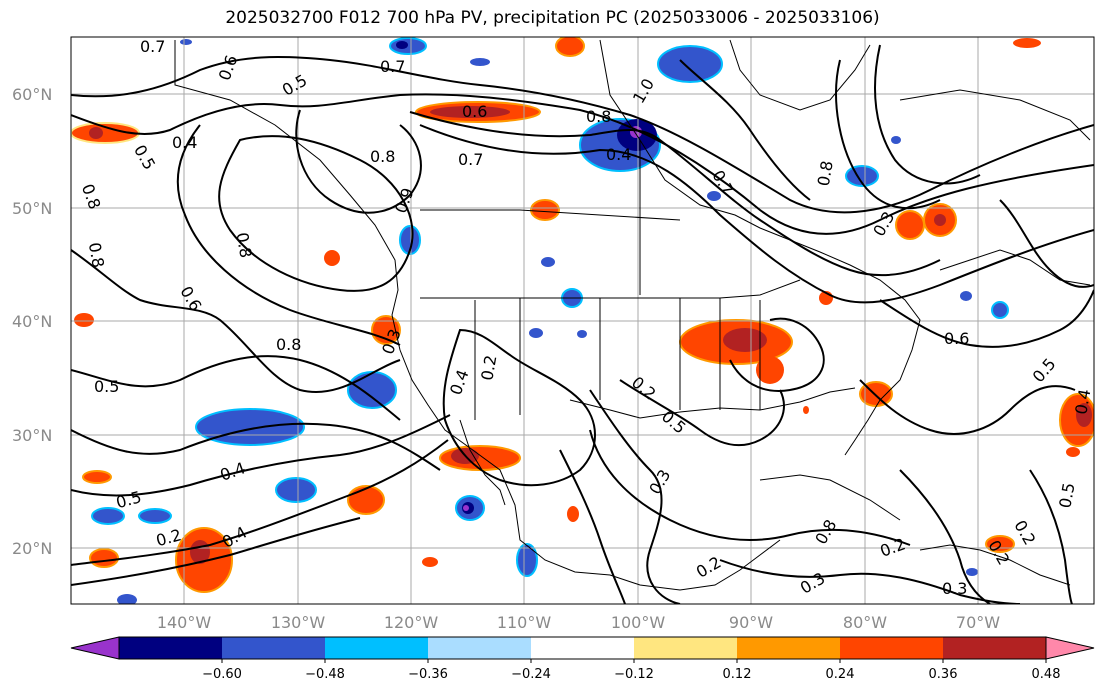 The height and width of the screenshot is (698, 1105). What do you see at coordinates (954, 588) in the screenshot?
I see `contour-label: 0.3` at bounding box center [954, 588].